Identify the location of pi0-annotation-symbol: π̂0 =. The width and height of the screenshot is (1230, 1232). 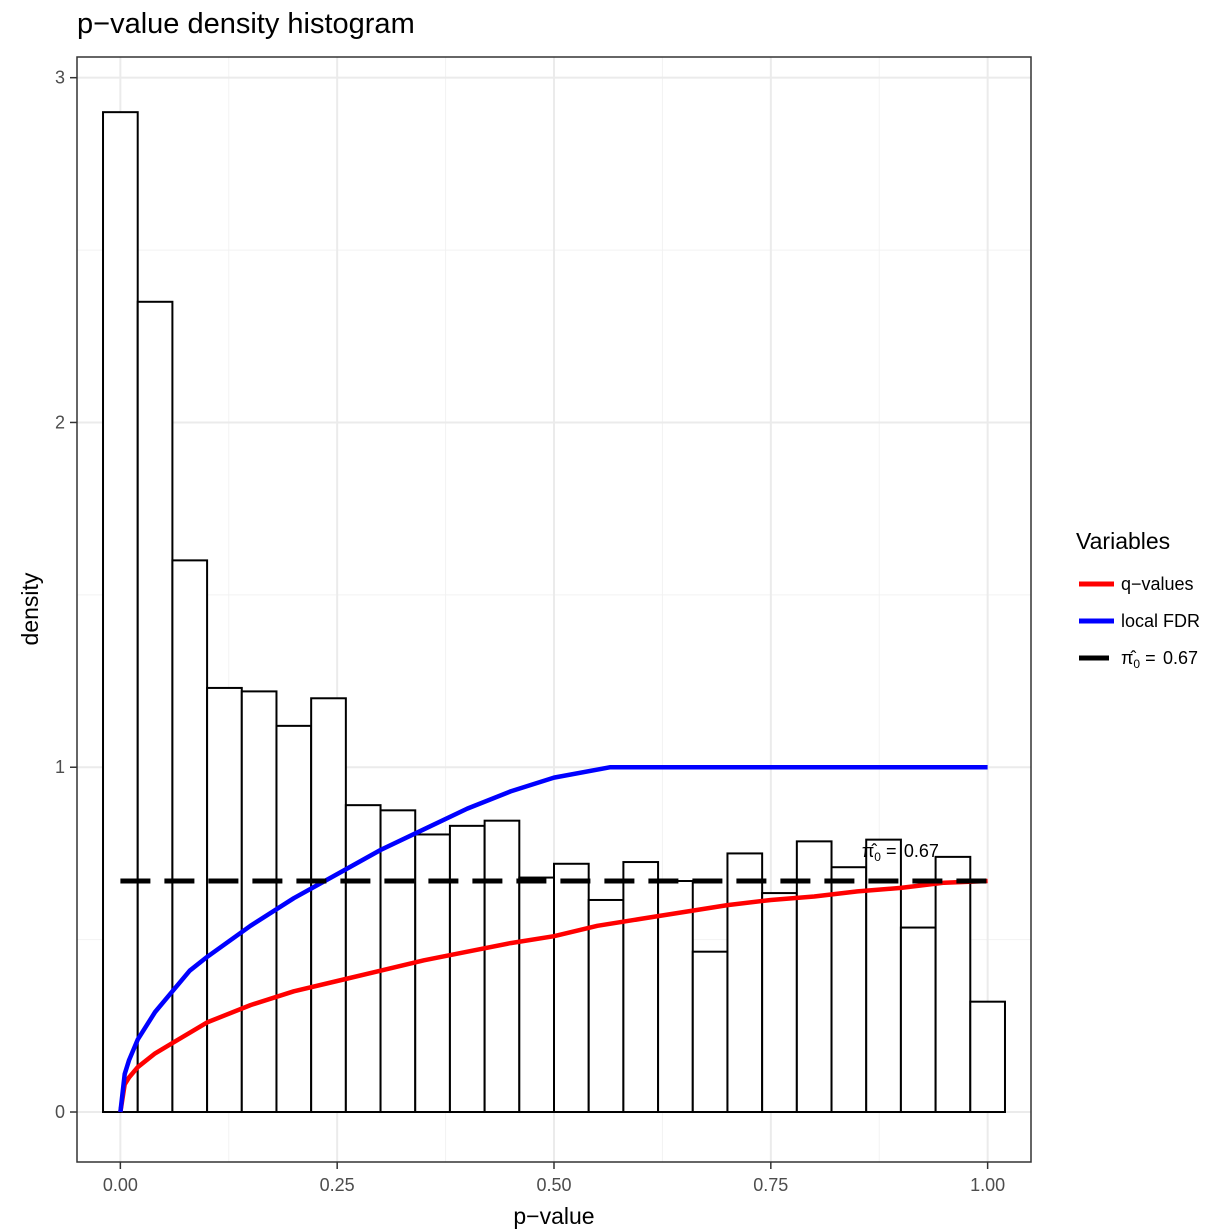
(879, 852).